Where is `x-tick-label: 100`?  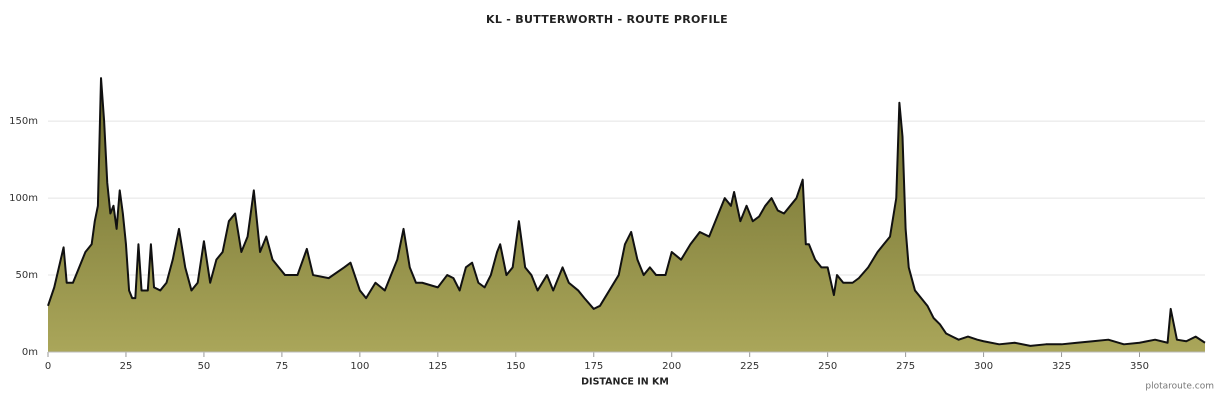 x-tick-label: 100 is located at coordinates (359, 366).